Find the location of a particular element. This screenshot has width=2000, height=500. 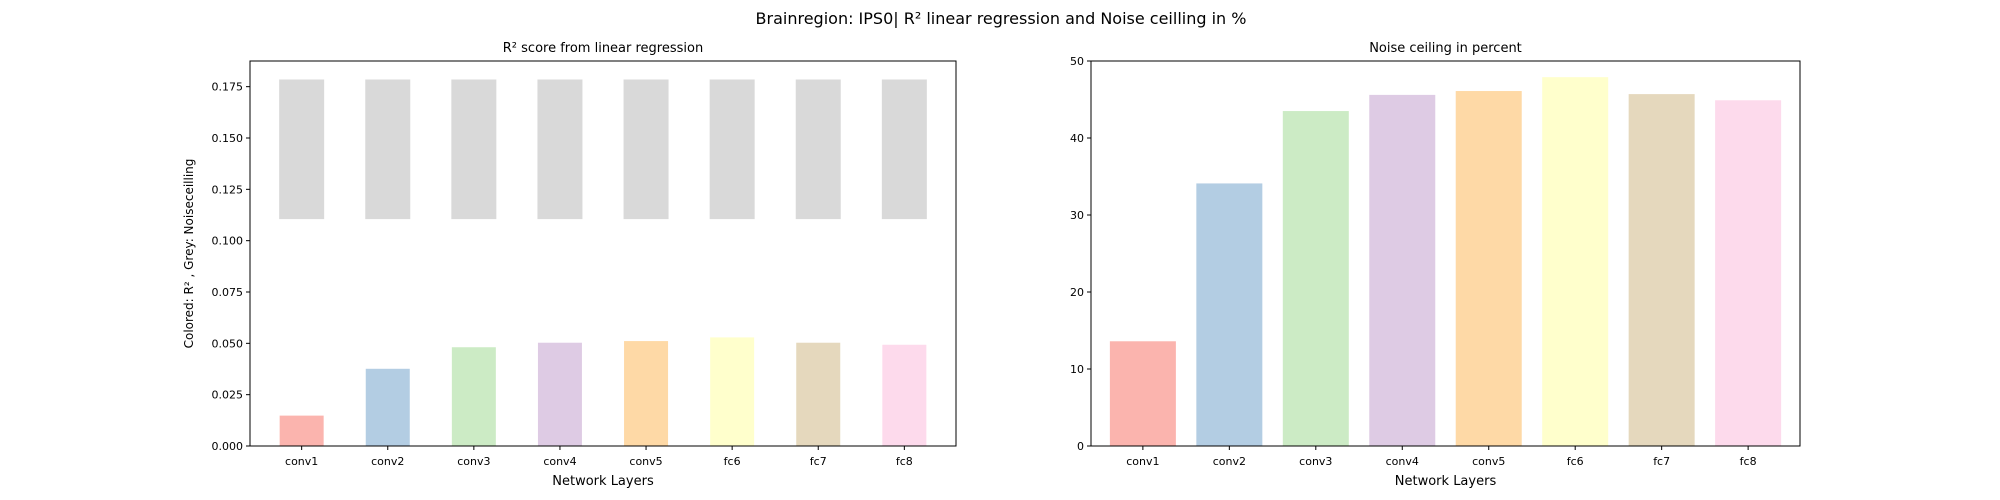

noiseceiling-bar-conv3 is located at coordinates (474, 149).